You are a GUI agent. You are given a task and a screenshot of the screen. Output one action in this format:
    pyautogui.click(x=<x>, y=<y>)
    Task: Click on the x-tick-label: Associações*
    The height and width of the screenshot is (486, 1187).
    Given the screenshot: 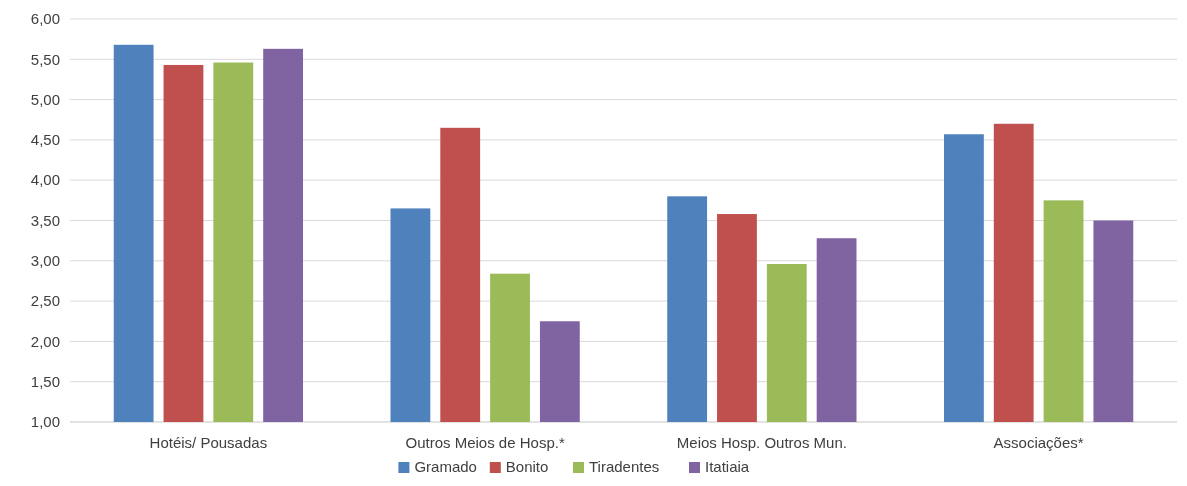 What is the action you would take?
    pyautogui.click(x=1038, y=442)
    